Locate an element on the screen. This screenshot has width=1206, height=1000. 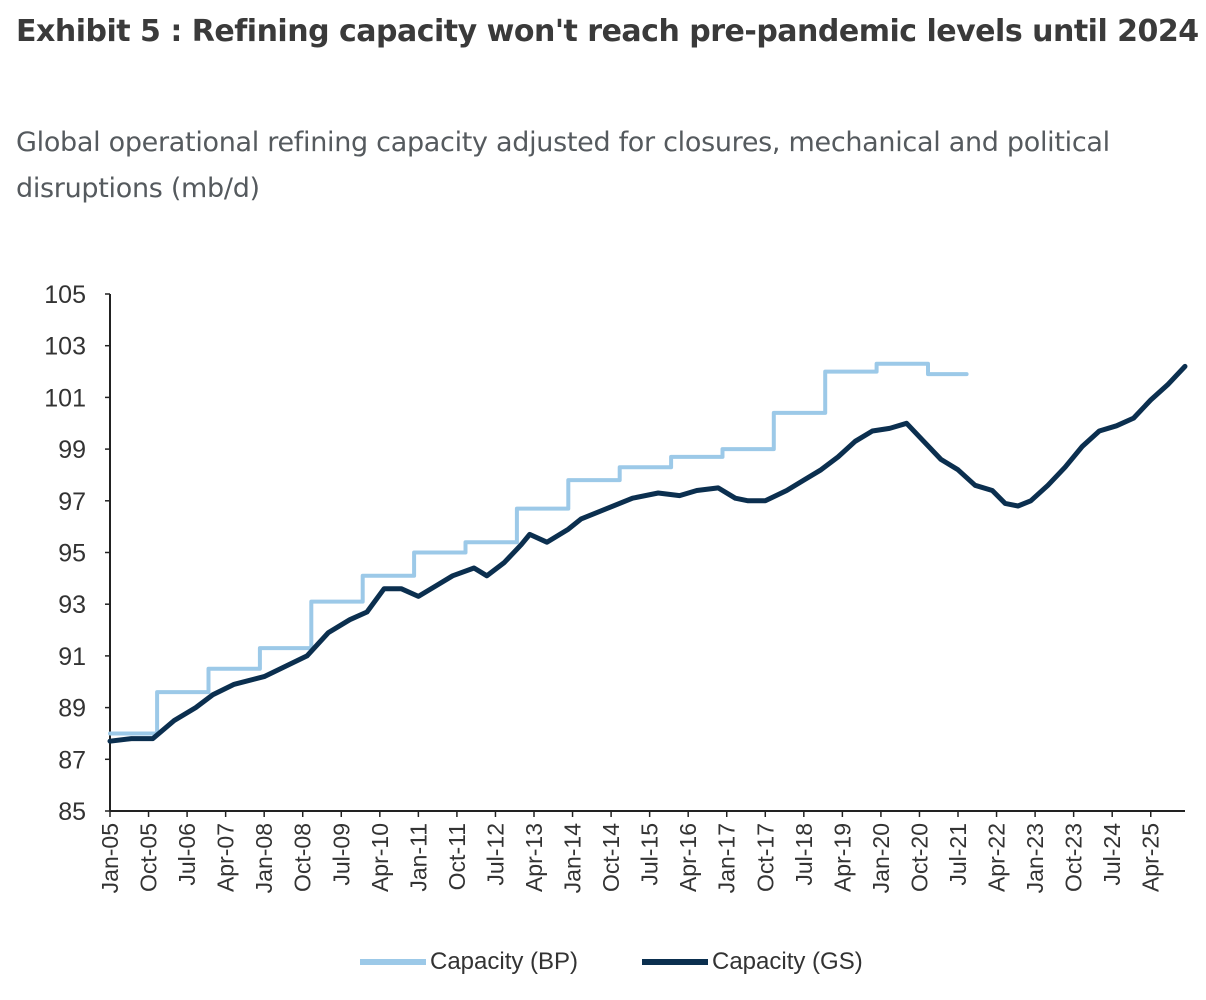
x-tick-label: Jul-06 is located at coordinates (187, 854).